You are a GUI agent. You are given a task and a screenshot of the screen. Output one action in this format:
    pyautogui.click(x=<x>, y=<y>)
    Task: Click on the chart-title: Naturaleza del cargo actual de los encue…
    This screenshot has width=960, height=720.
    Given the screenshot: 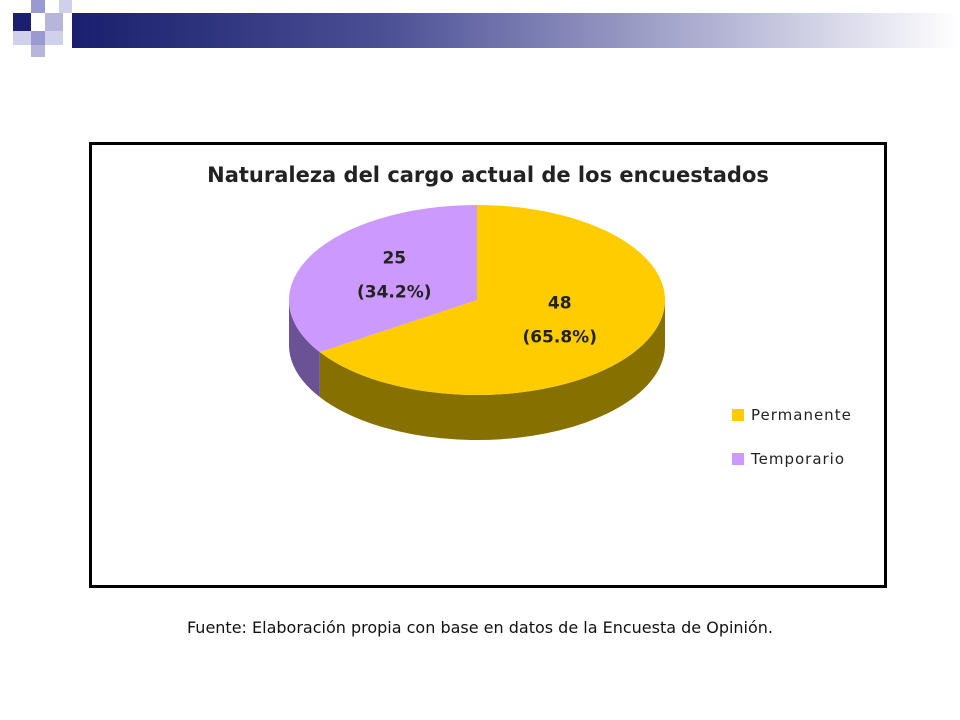 What is the action you would take?
    pyautogui.click(x=488, y=175)
    